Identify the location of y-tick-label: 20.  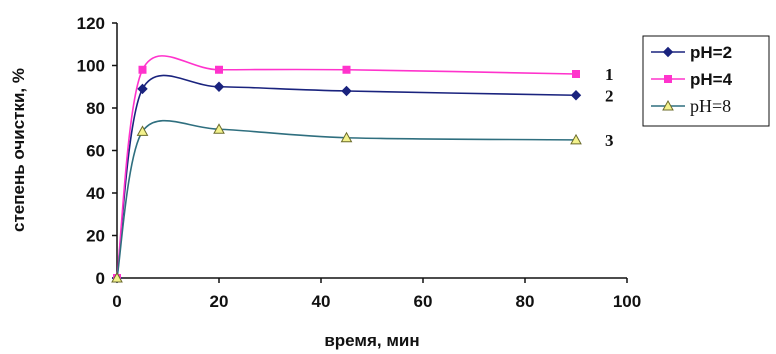
(95, 236).